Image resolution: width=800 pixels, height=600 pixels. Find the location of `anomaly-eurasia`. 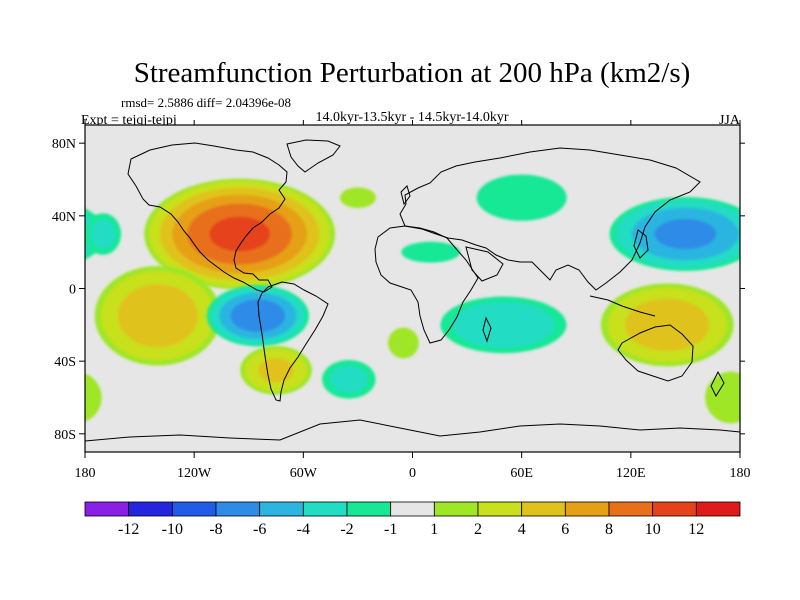

anomaly-eurasia is located at coordinates (521, 197).